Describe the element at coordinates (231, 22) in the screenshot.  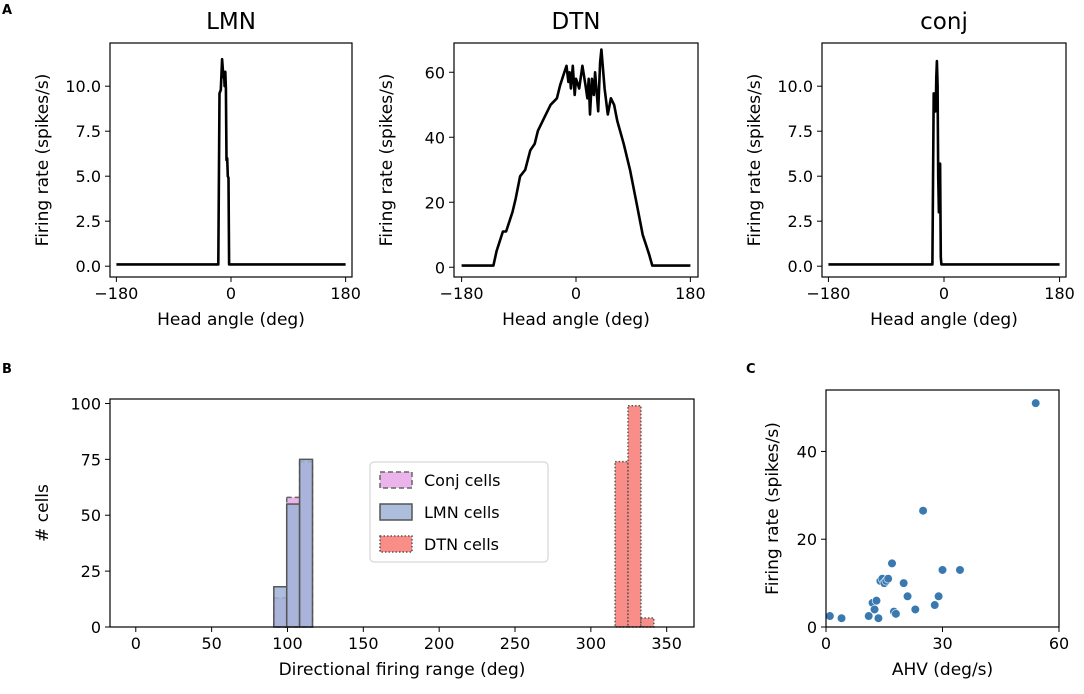
I see `chart-title: LMN` at that location.